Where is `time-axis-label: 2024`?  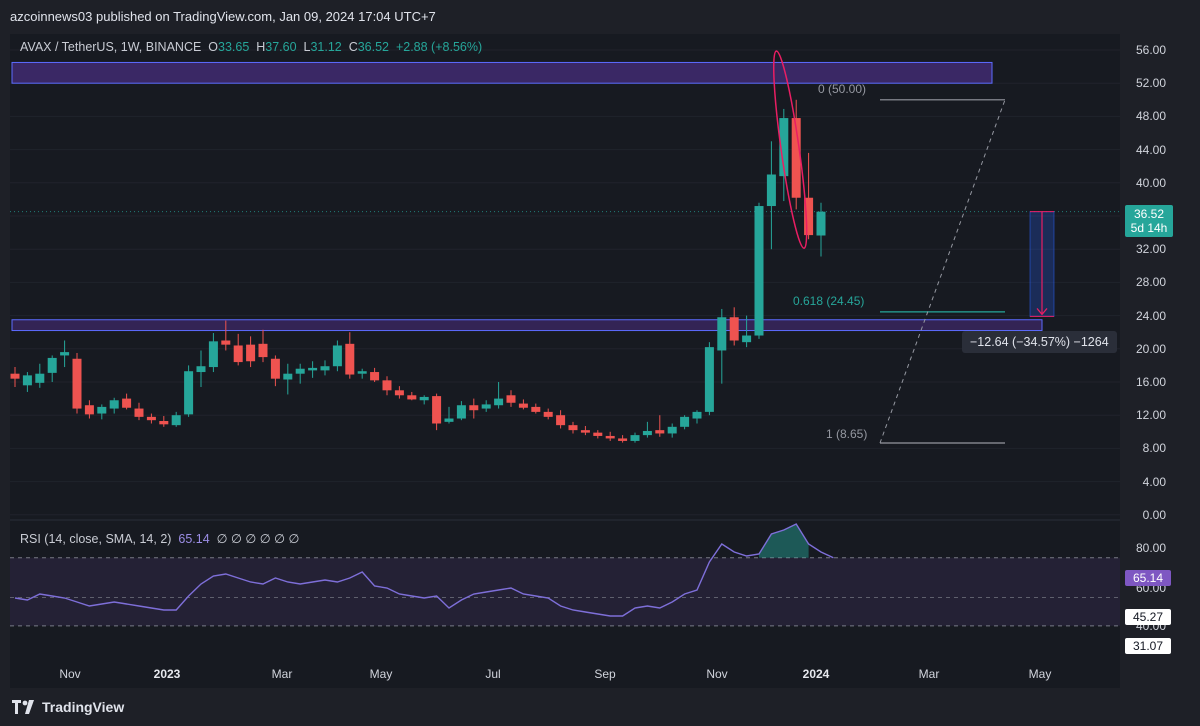
time-axis-label: 2024 is located at coordinates (816, 674).